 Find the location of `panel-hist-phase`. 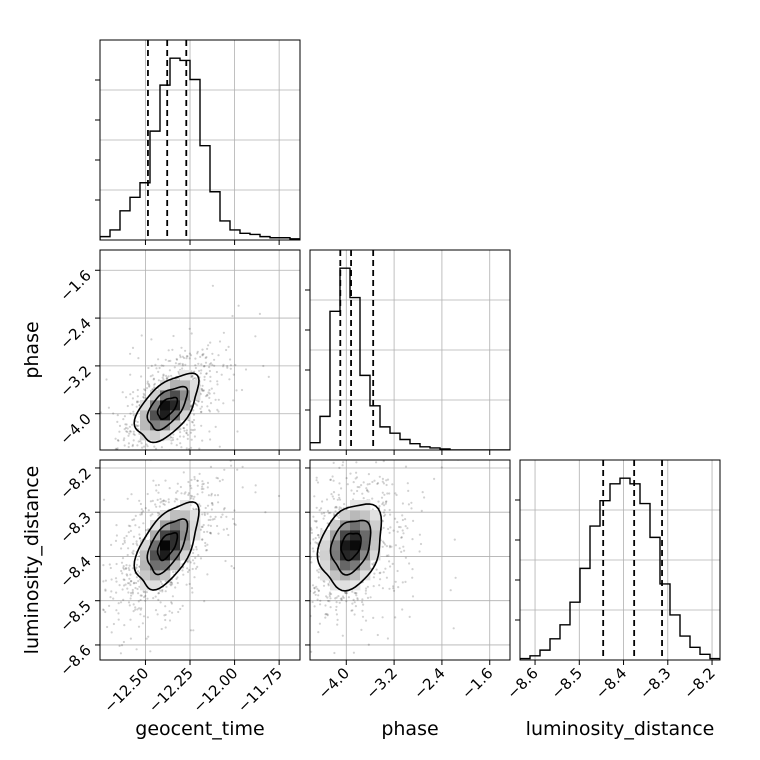

panel-hist-phase is located at coordinates (408, 352).